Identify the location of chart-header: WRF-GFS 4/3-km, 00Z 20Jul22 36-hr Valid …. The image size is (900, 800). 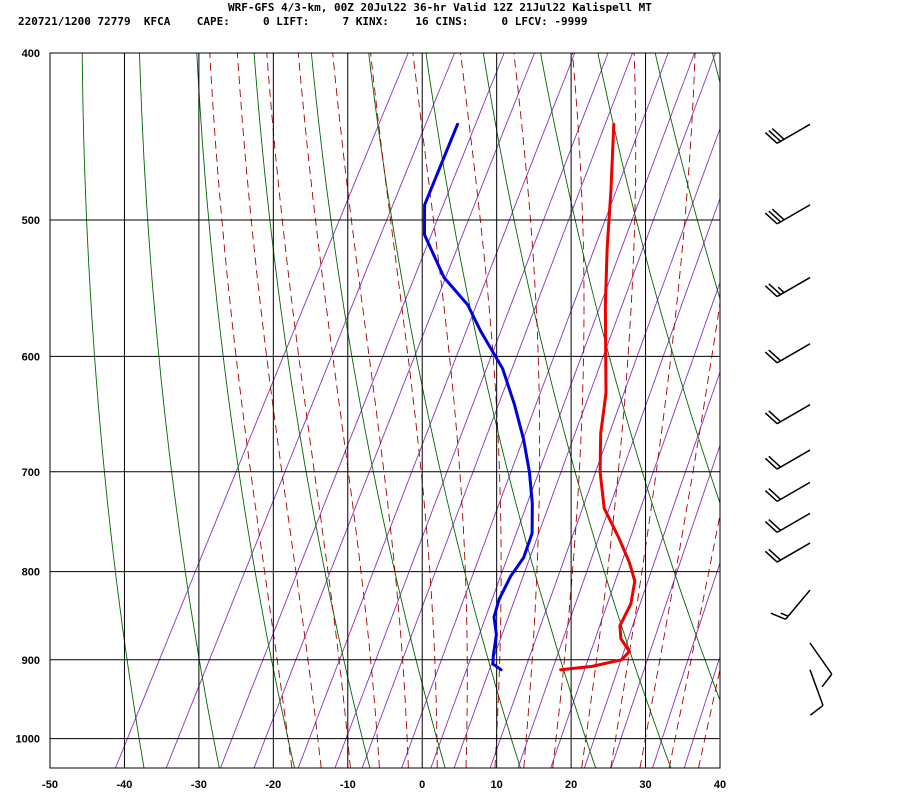
(450, 15).